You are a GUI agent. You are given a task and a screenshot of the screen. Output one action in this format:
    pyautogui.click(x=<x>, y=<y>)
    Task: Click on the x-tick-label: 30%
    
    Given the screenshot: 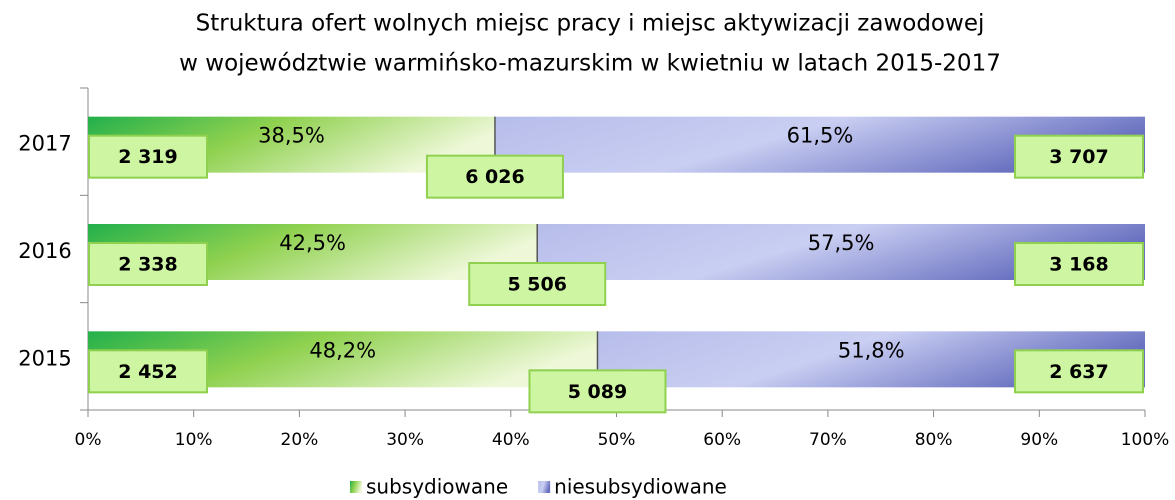 What is the action you would take?
    pyautogui.click(x=405, y=440)
    